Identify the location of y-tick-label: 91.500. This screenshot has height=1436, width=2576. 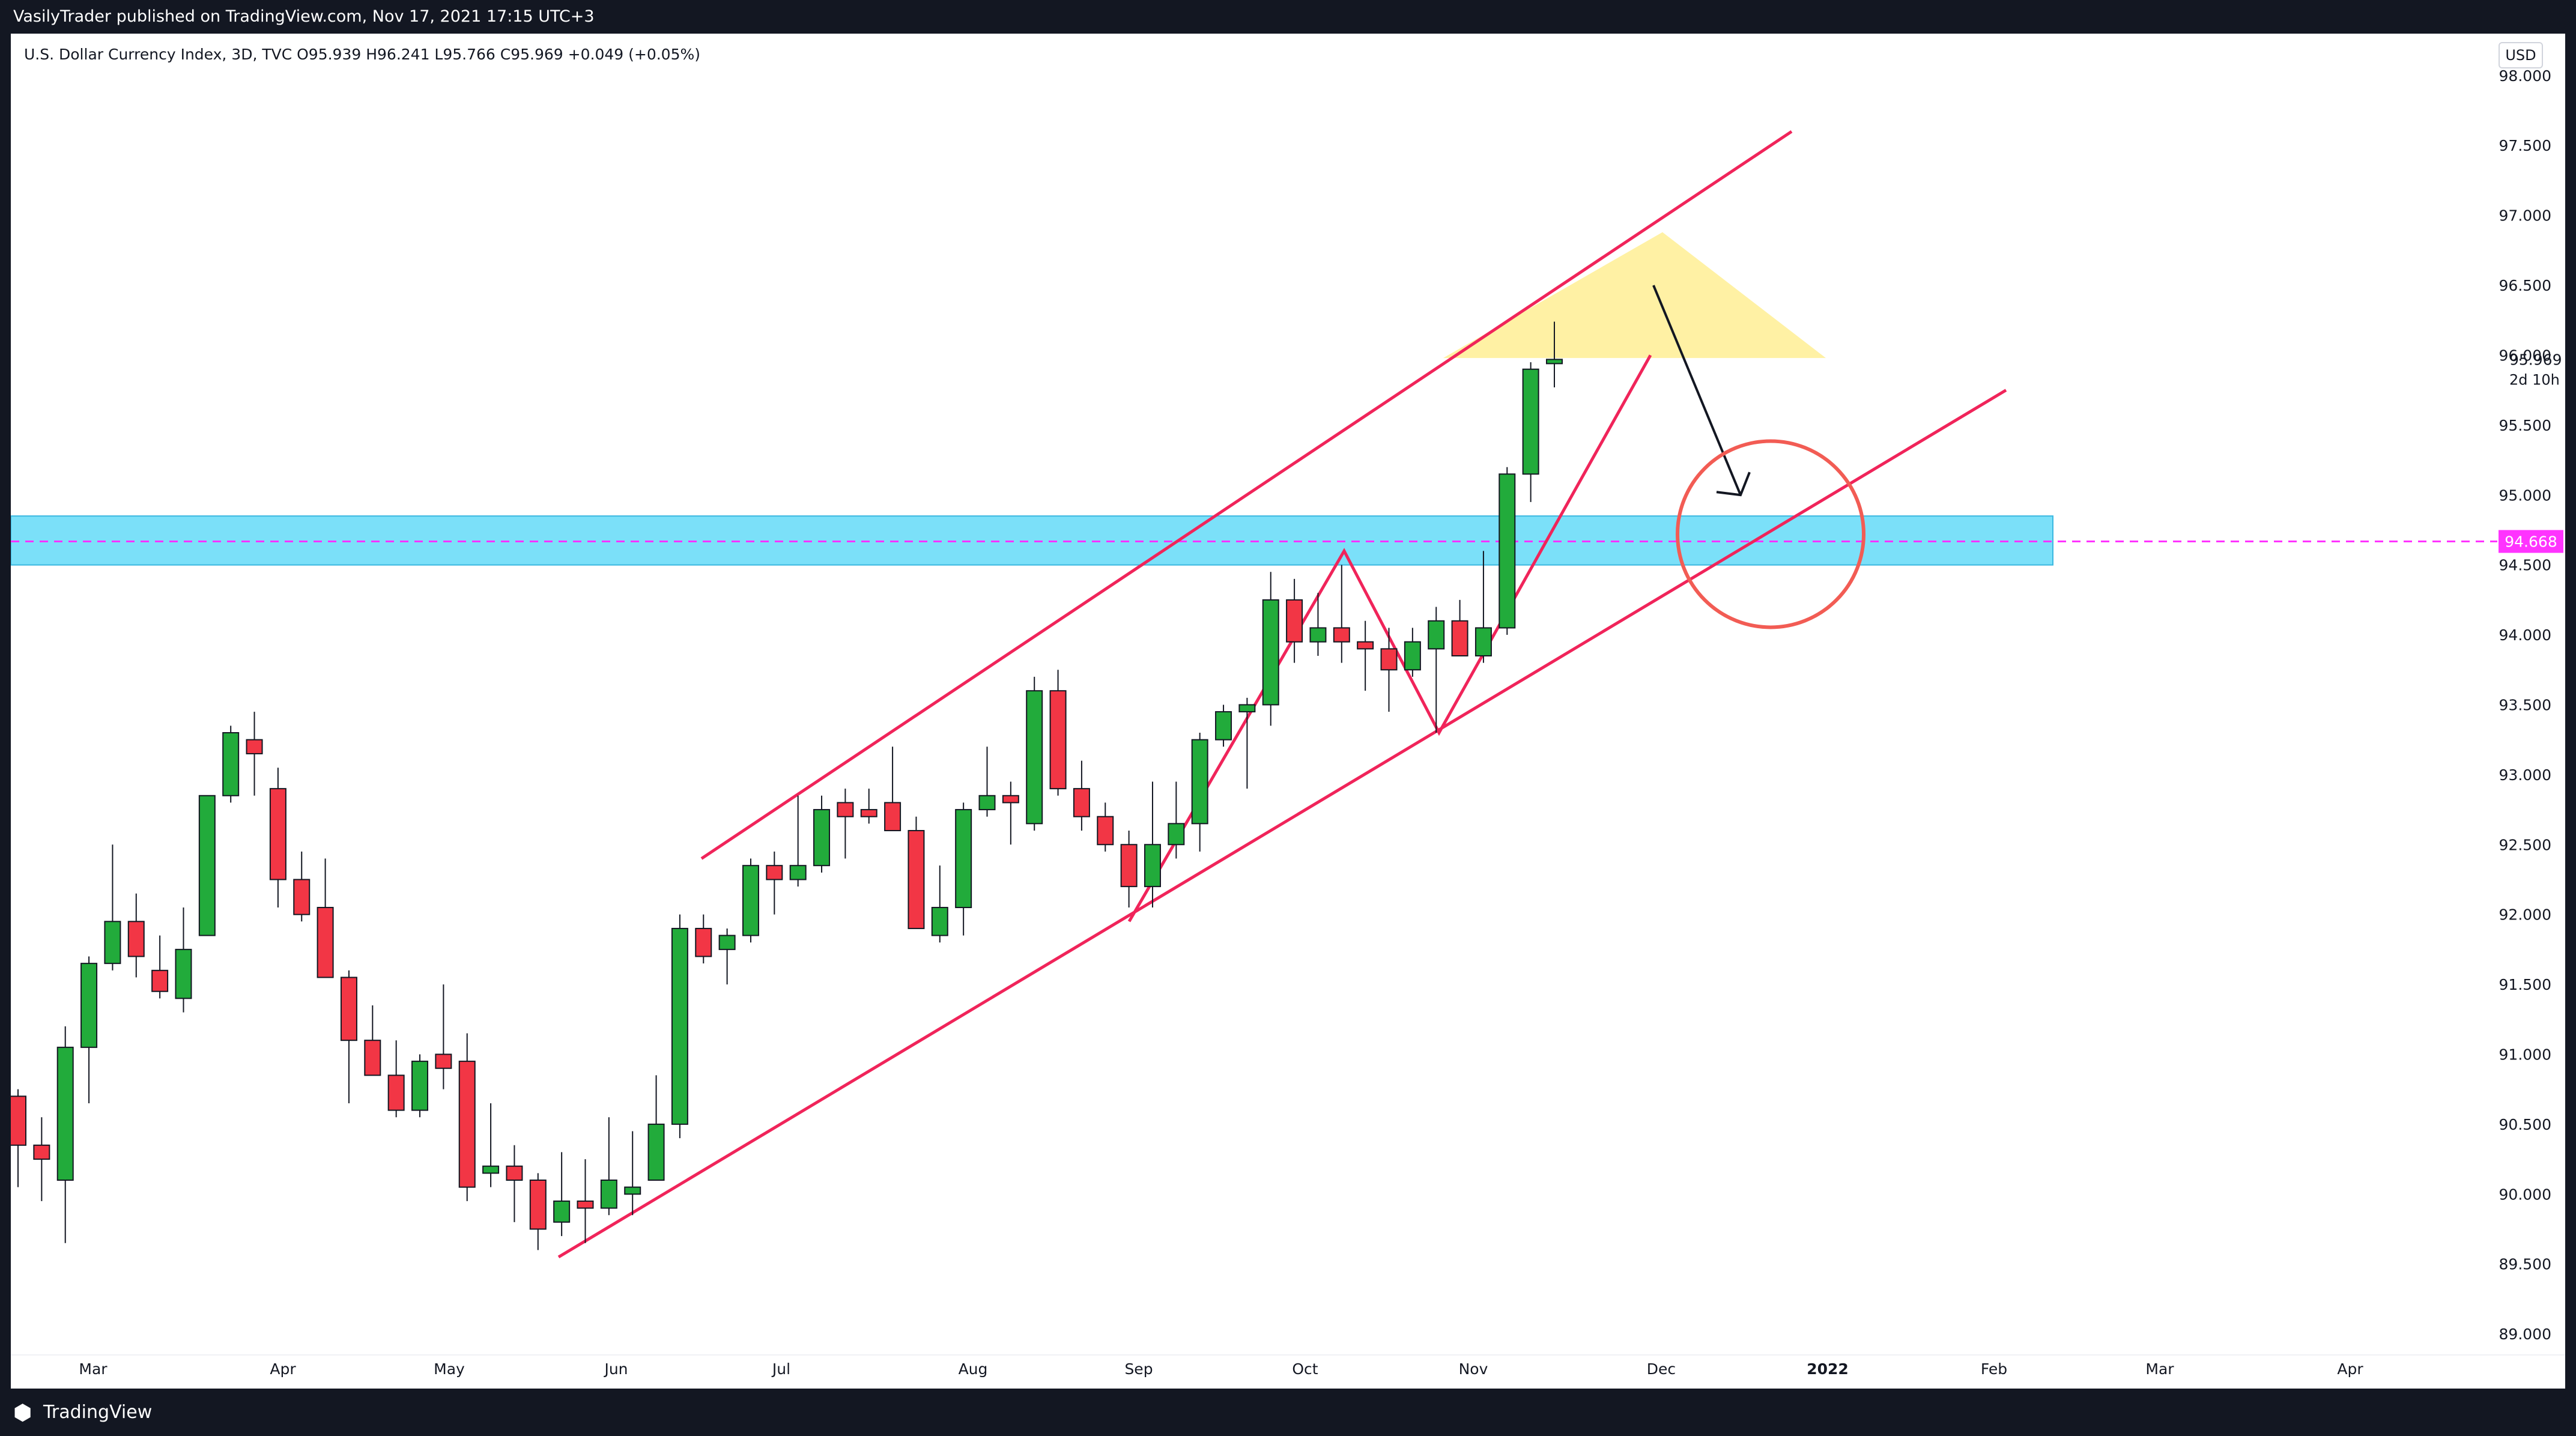
(2525, 984).